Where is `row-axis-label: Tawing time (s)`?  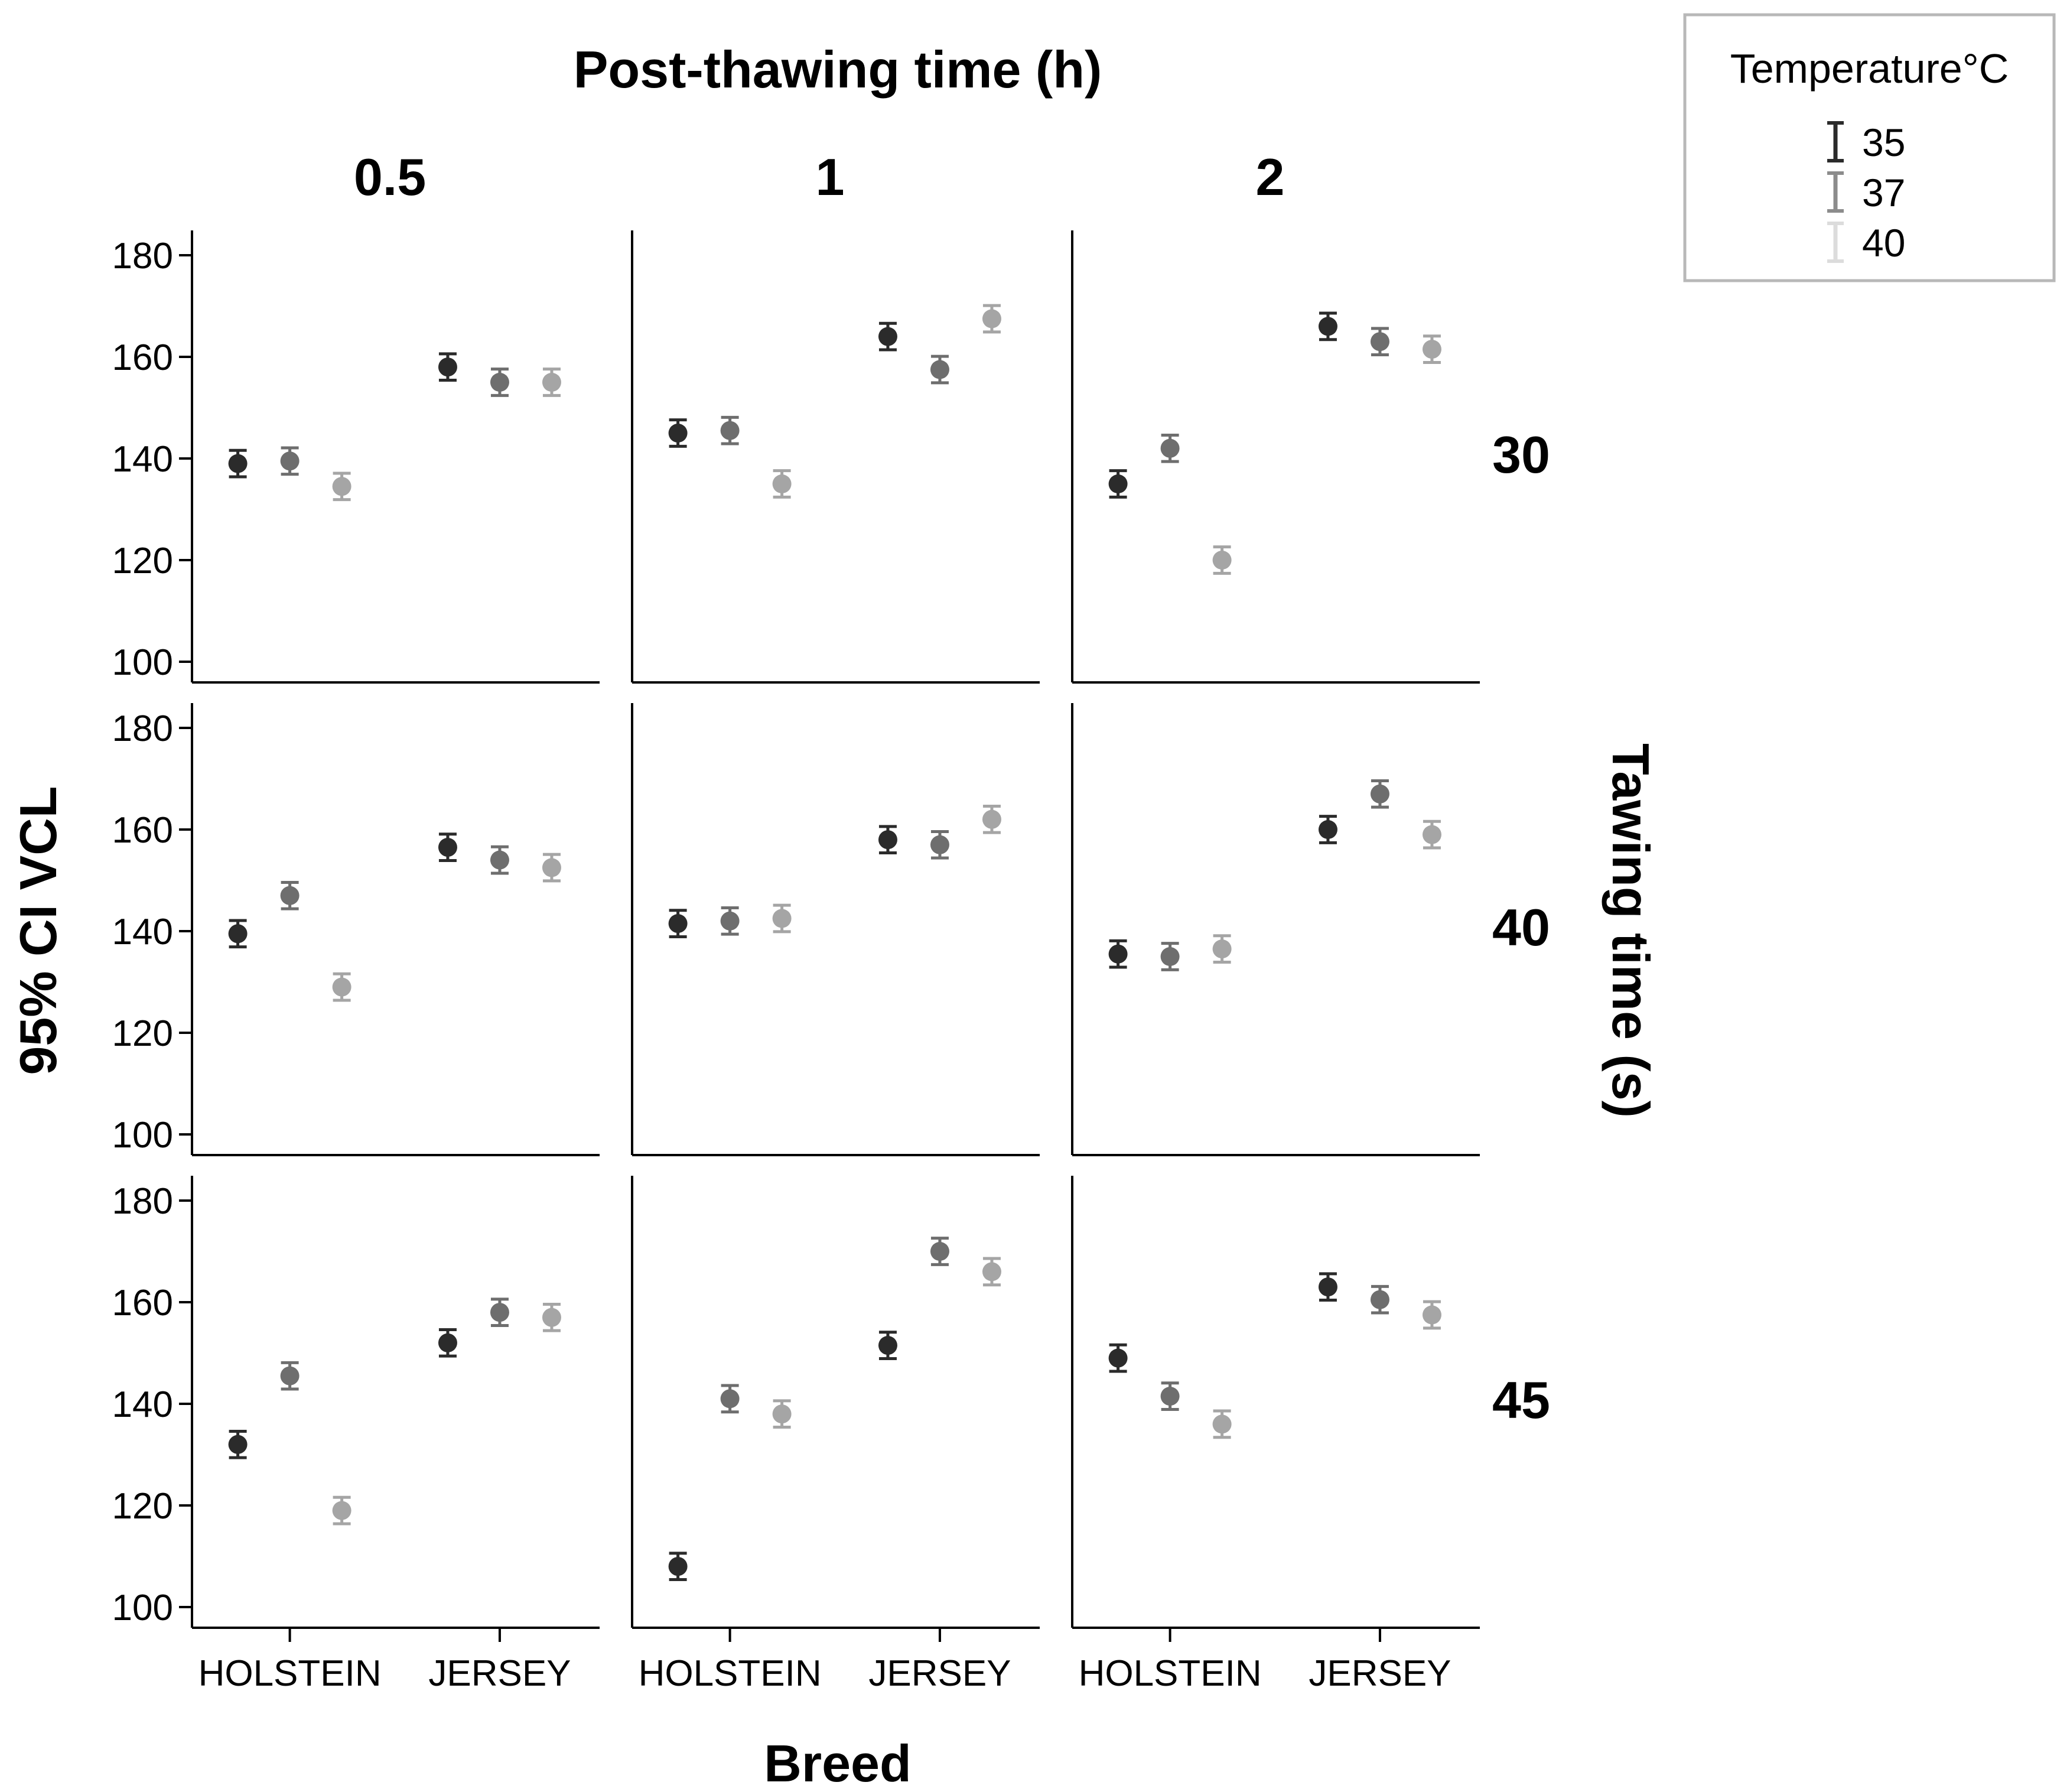 row-axis-label: Tawing time (s) is located at coordinates (1631, 930).